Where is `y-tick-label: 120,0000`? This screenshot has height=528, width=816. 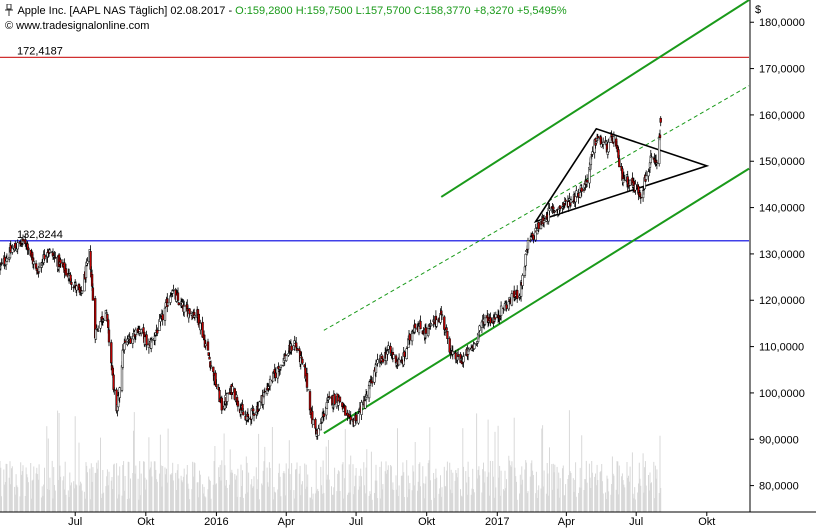
y-tick-label: 120,0000 is located at coordinates (782, 301).